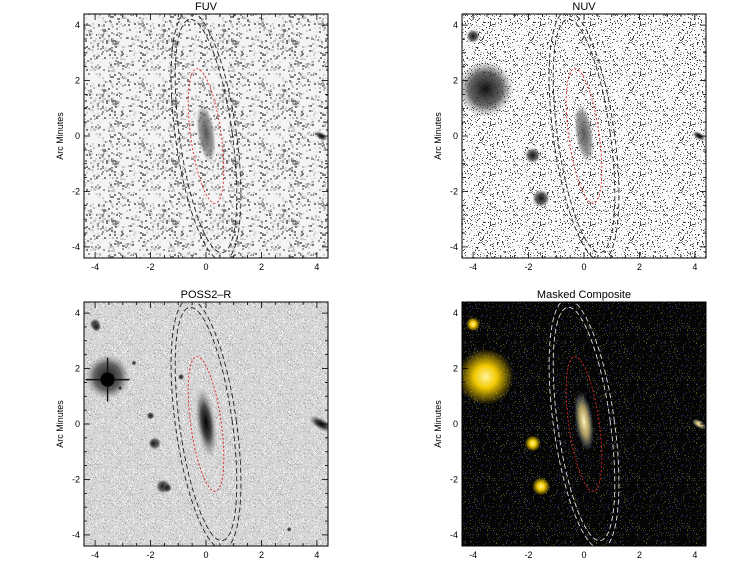  Describe the element at coordinates (584, 295) in the screenshot. I see `panel-title: Masked Composite` at that location.